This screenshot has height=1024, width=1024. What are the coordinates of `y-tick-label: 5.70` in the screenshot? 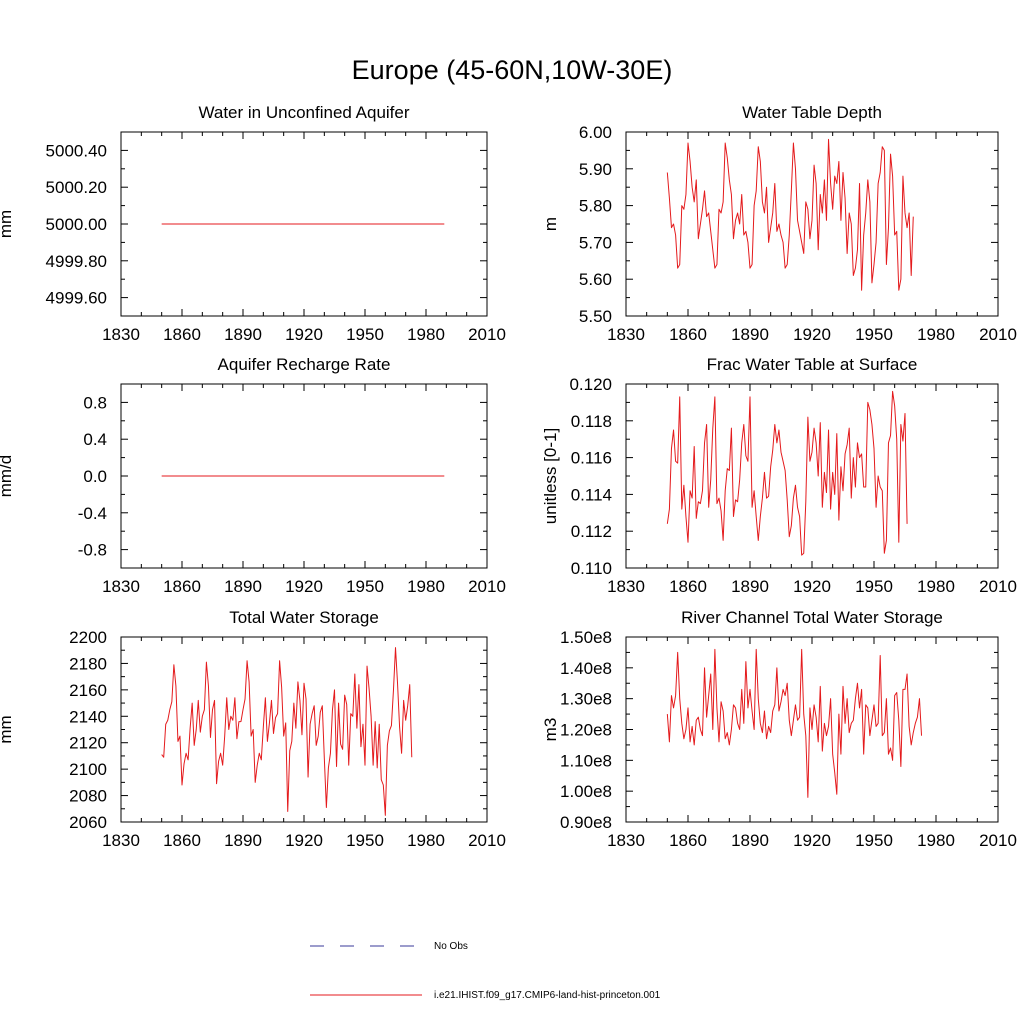 It's located at (595, 242).